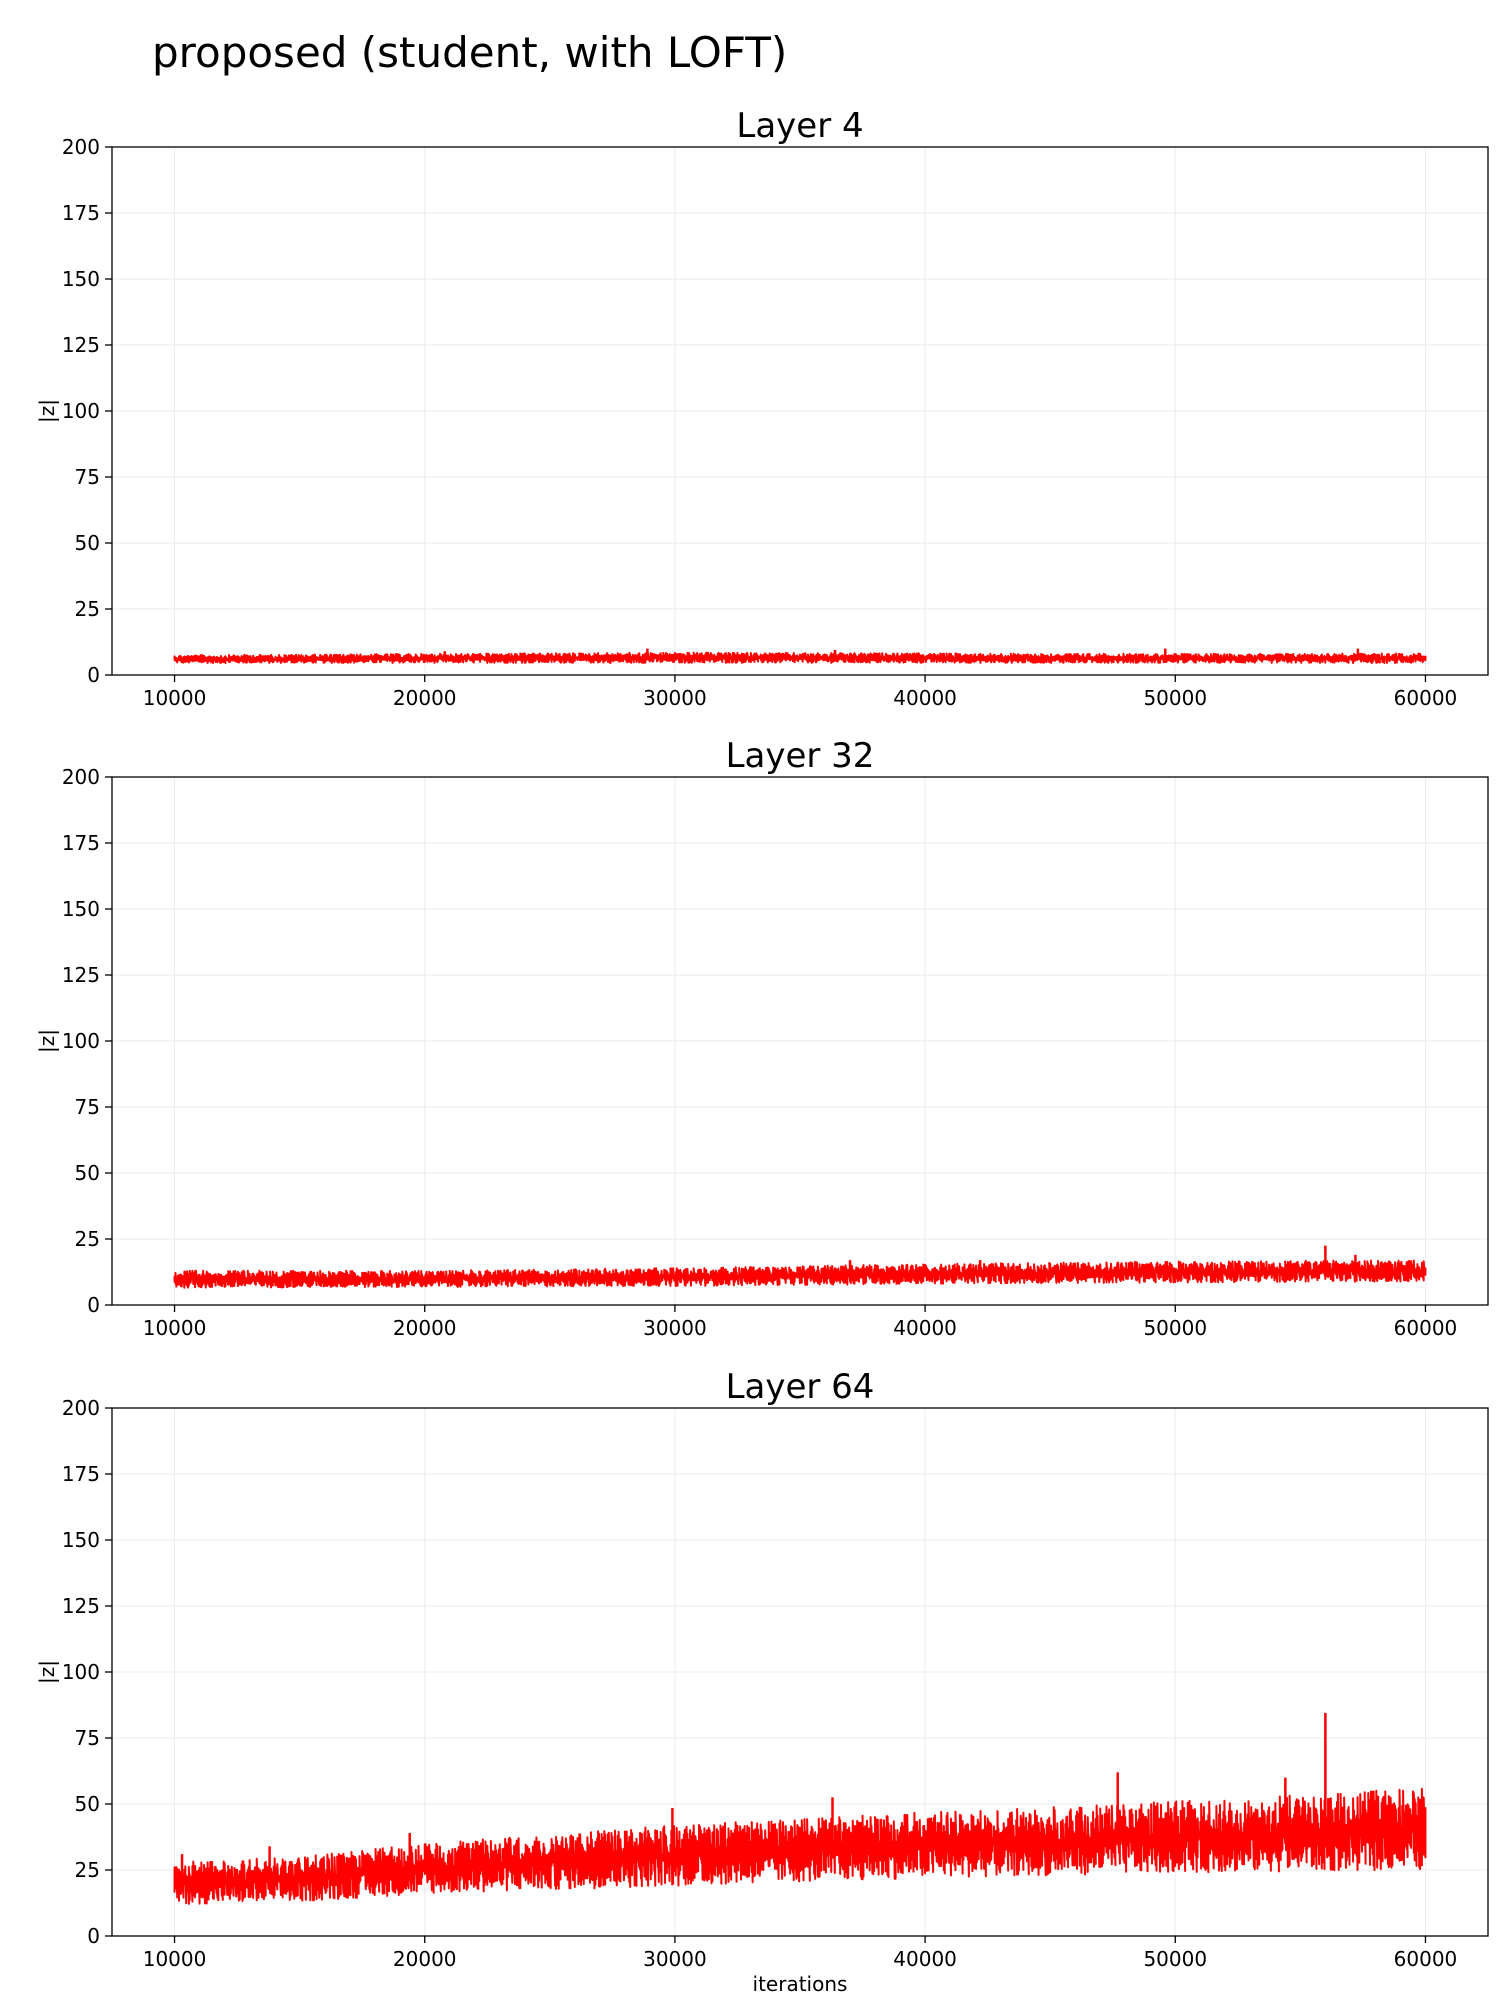 The height and width of the screenshot is (2000, 1500). I want to click on chart-title: Layer 32, so click(800, 756).